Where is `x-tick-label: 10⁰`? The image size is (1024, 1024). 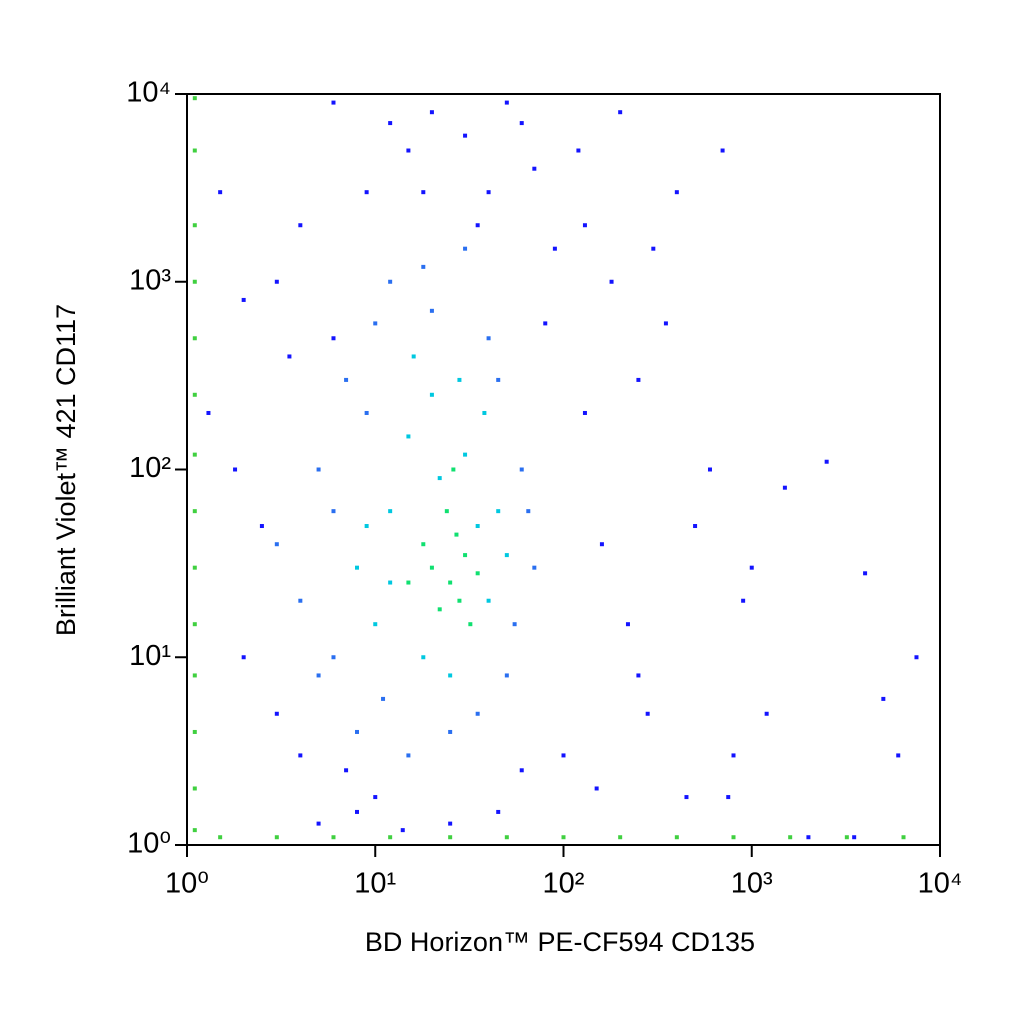
x-tick-label: 10⁰ is located at coordinates (187, 884).